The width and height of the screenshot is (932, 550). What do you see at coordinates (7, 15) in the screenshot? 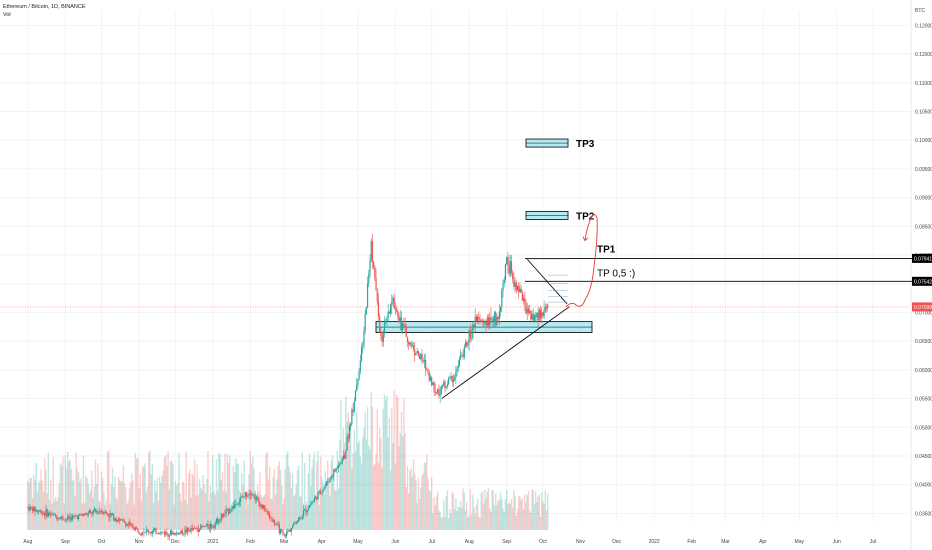
I see `volume-indicator-label: Vol` at bounding box center [7, 15].